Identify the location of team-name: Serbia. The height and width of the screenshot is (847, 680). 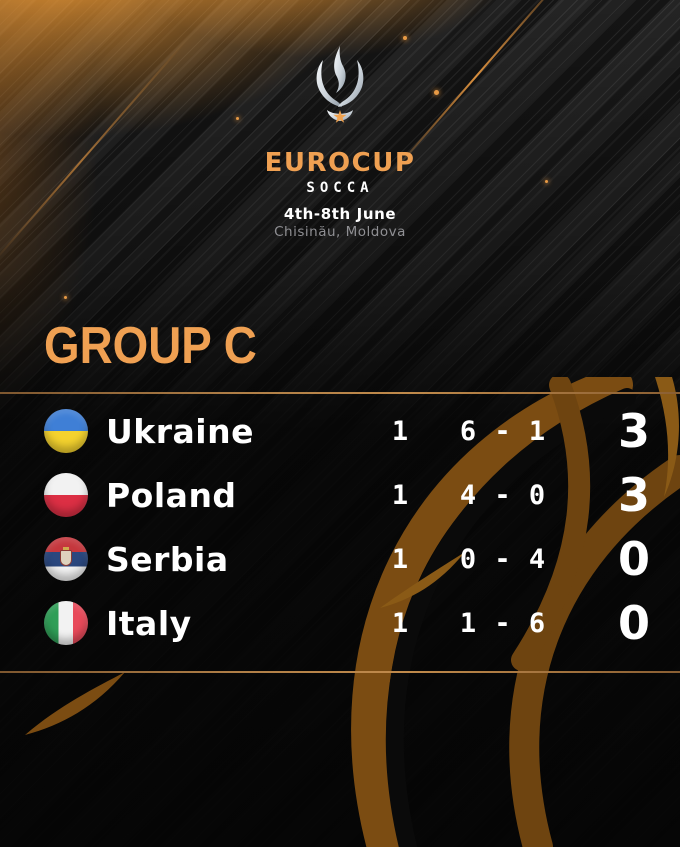
(167, 559).